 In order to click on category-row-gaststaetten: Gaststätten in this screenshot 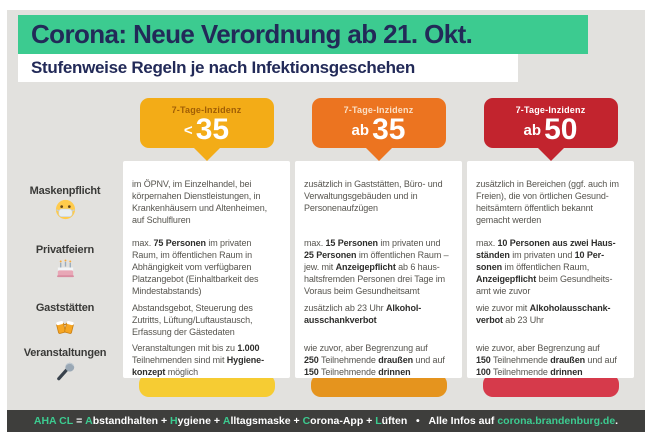, I will do `click(65, 322)`.